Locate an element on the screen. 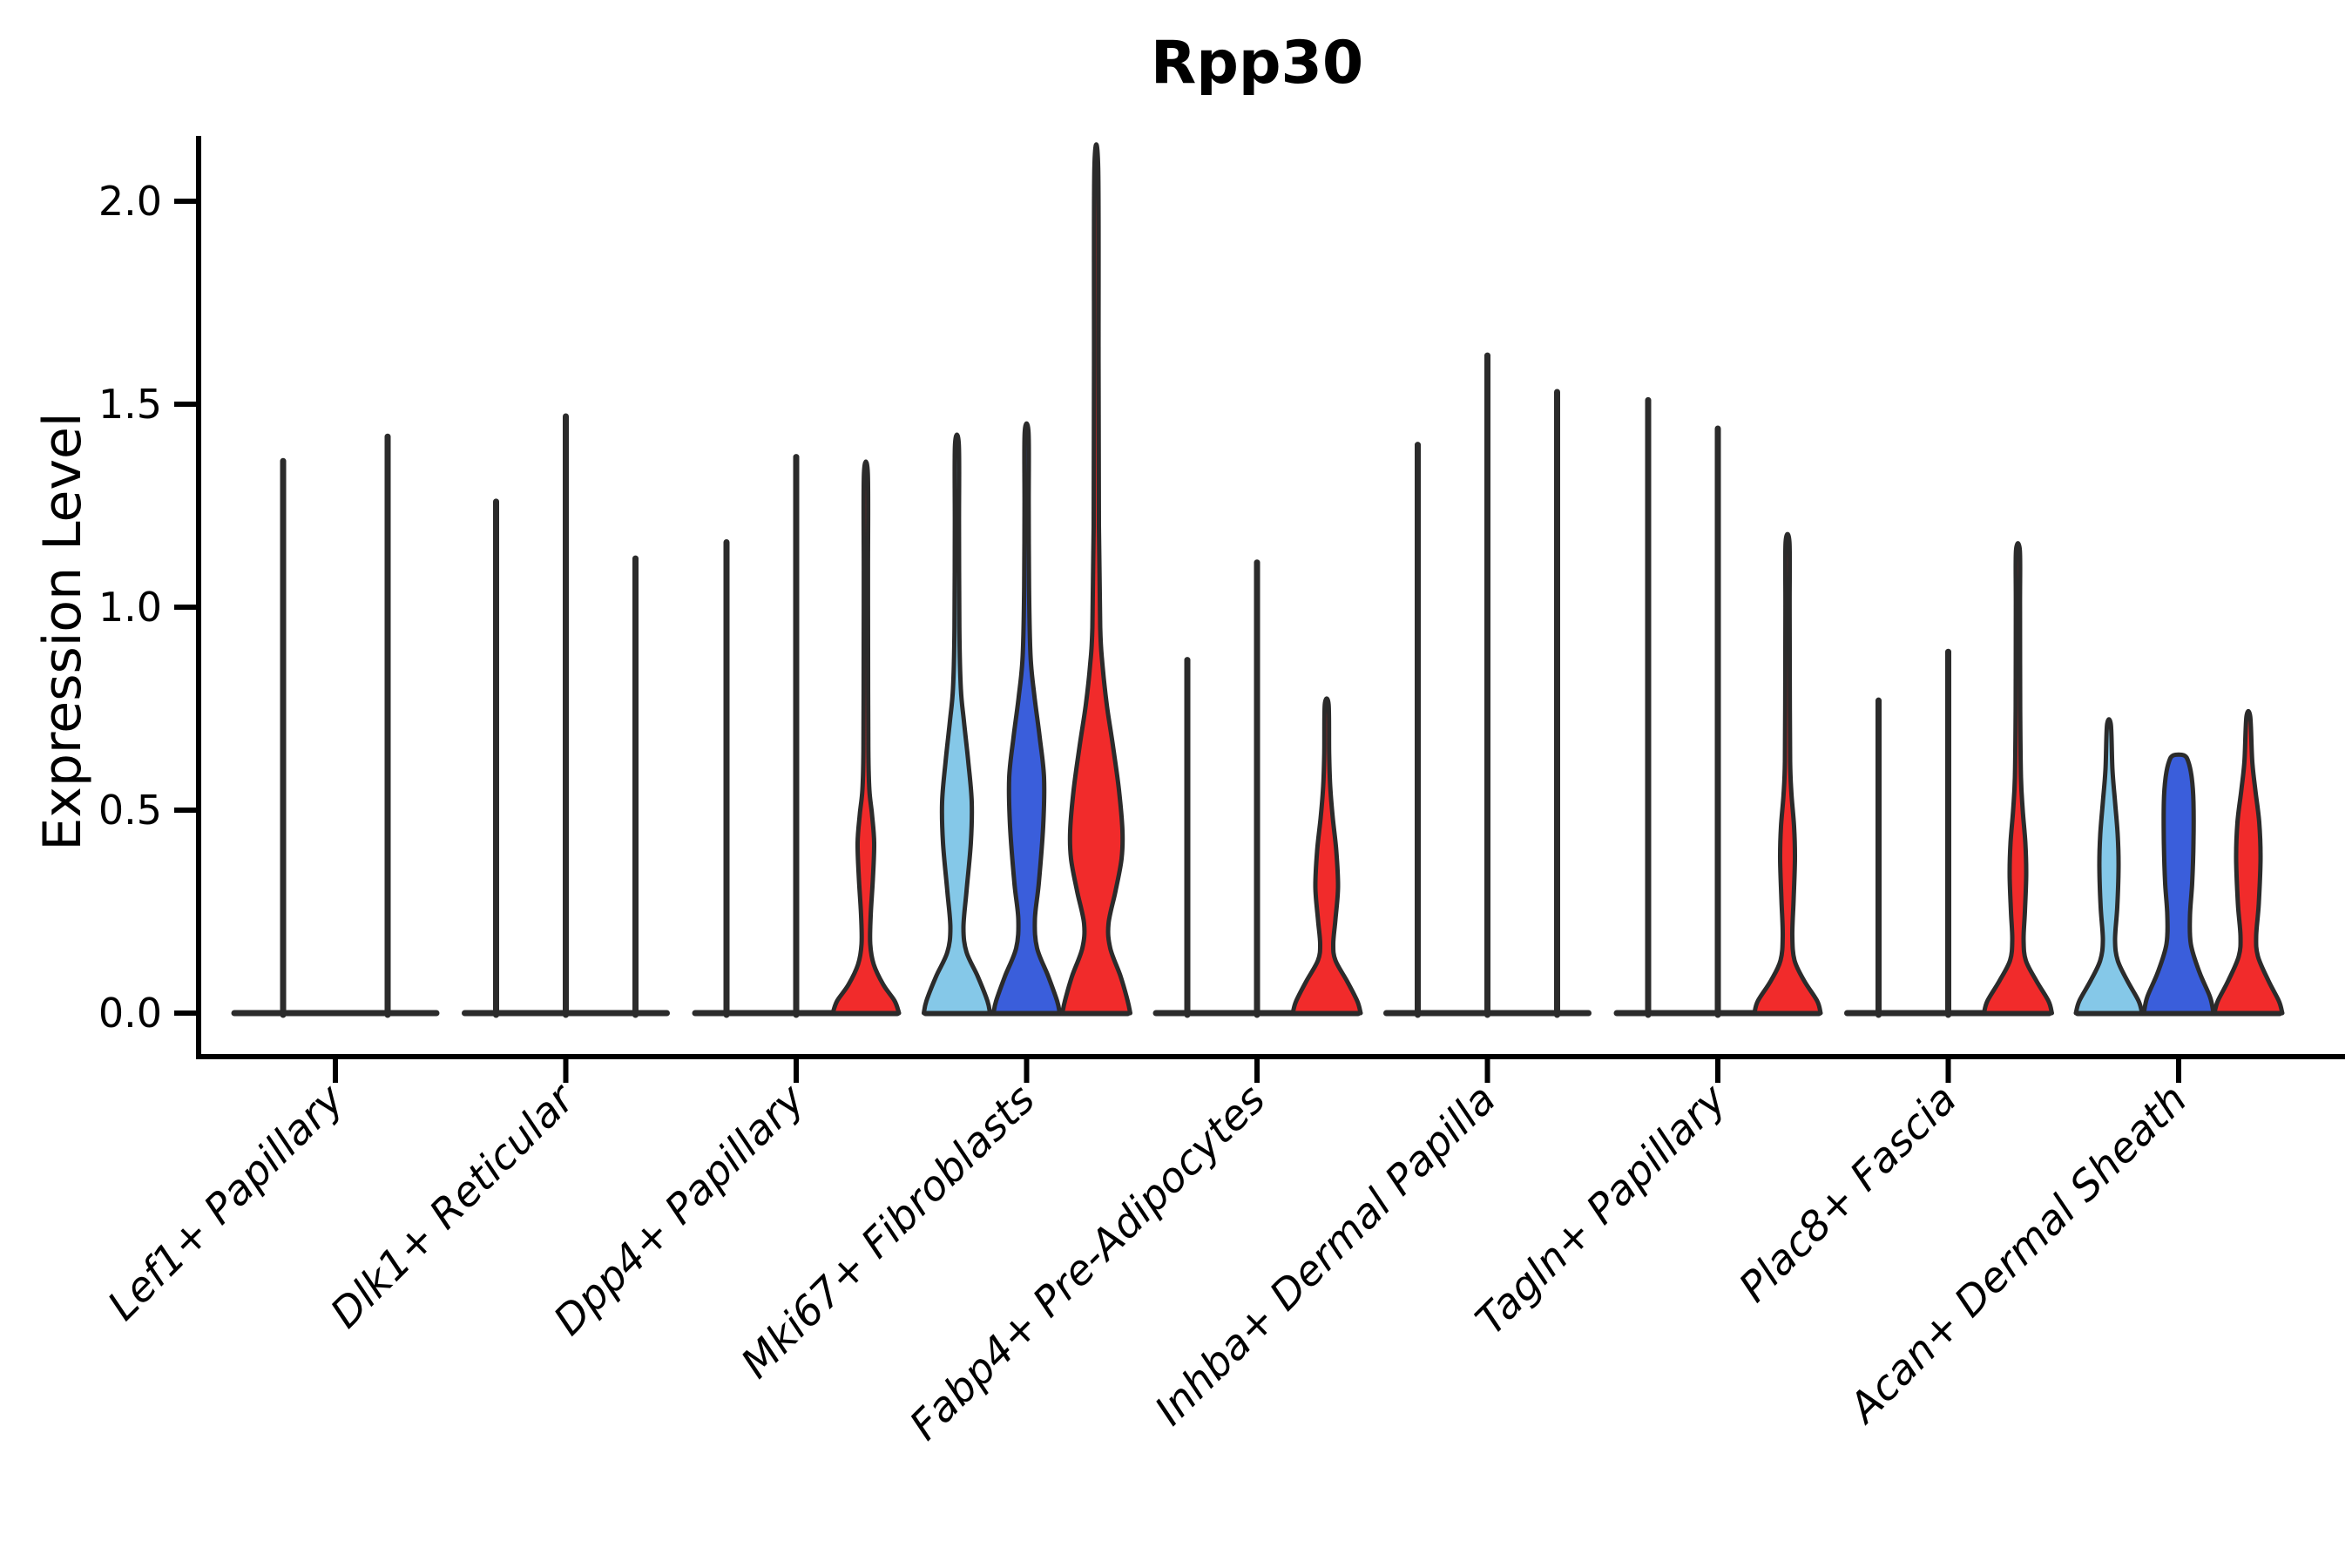  violin-4-2-red is located at coordinates (1326, 856).